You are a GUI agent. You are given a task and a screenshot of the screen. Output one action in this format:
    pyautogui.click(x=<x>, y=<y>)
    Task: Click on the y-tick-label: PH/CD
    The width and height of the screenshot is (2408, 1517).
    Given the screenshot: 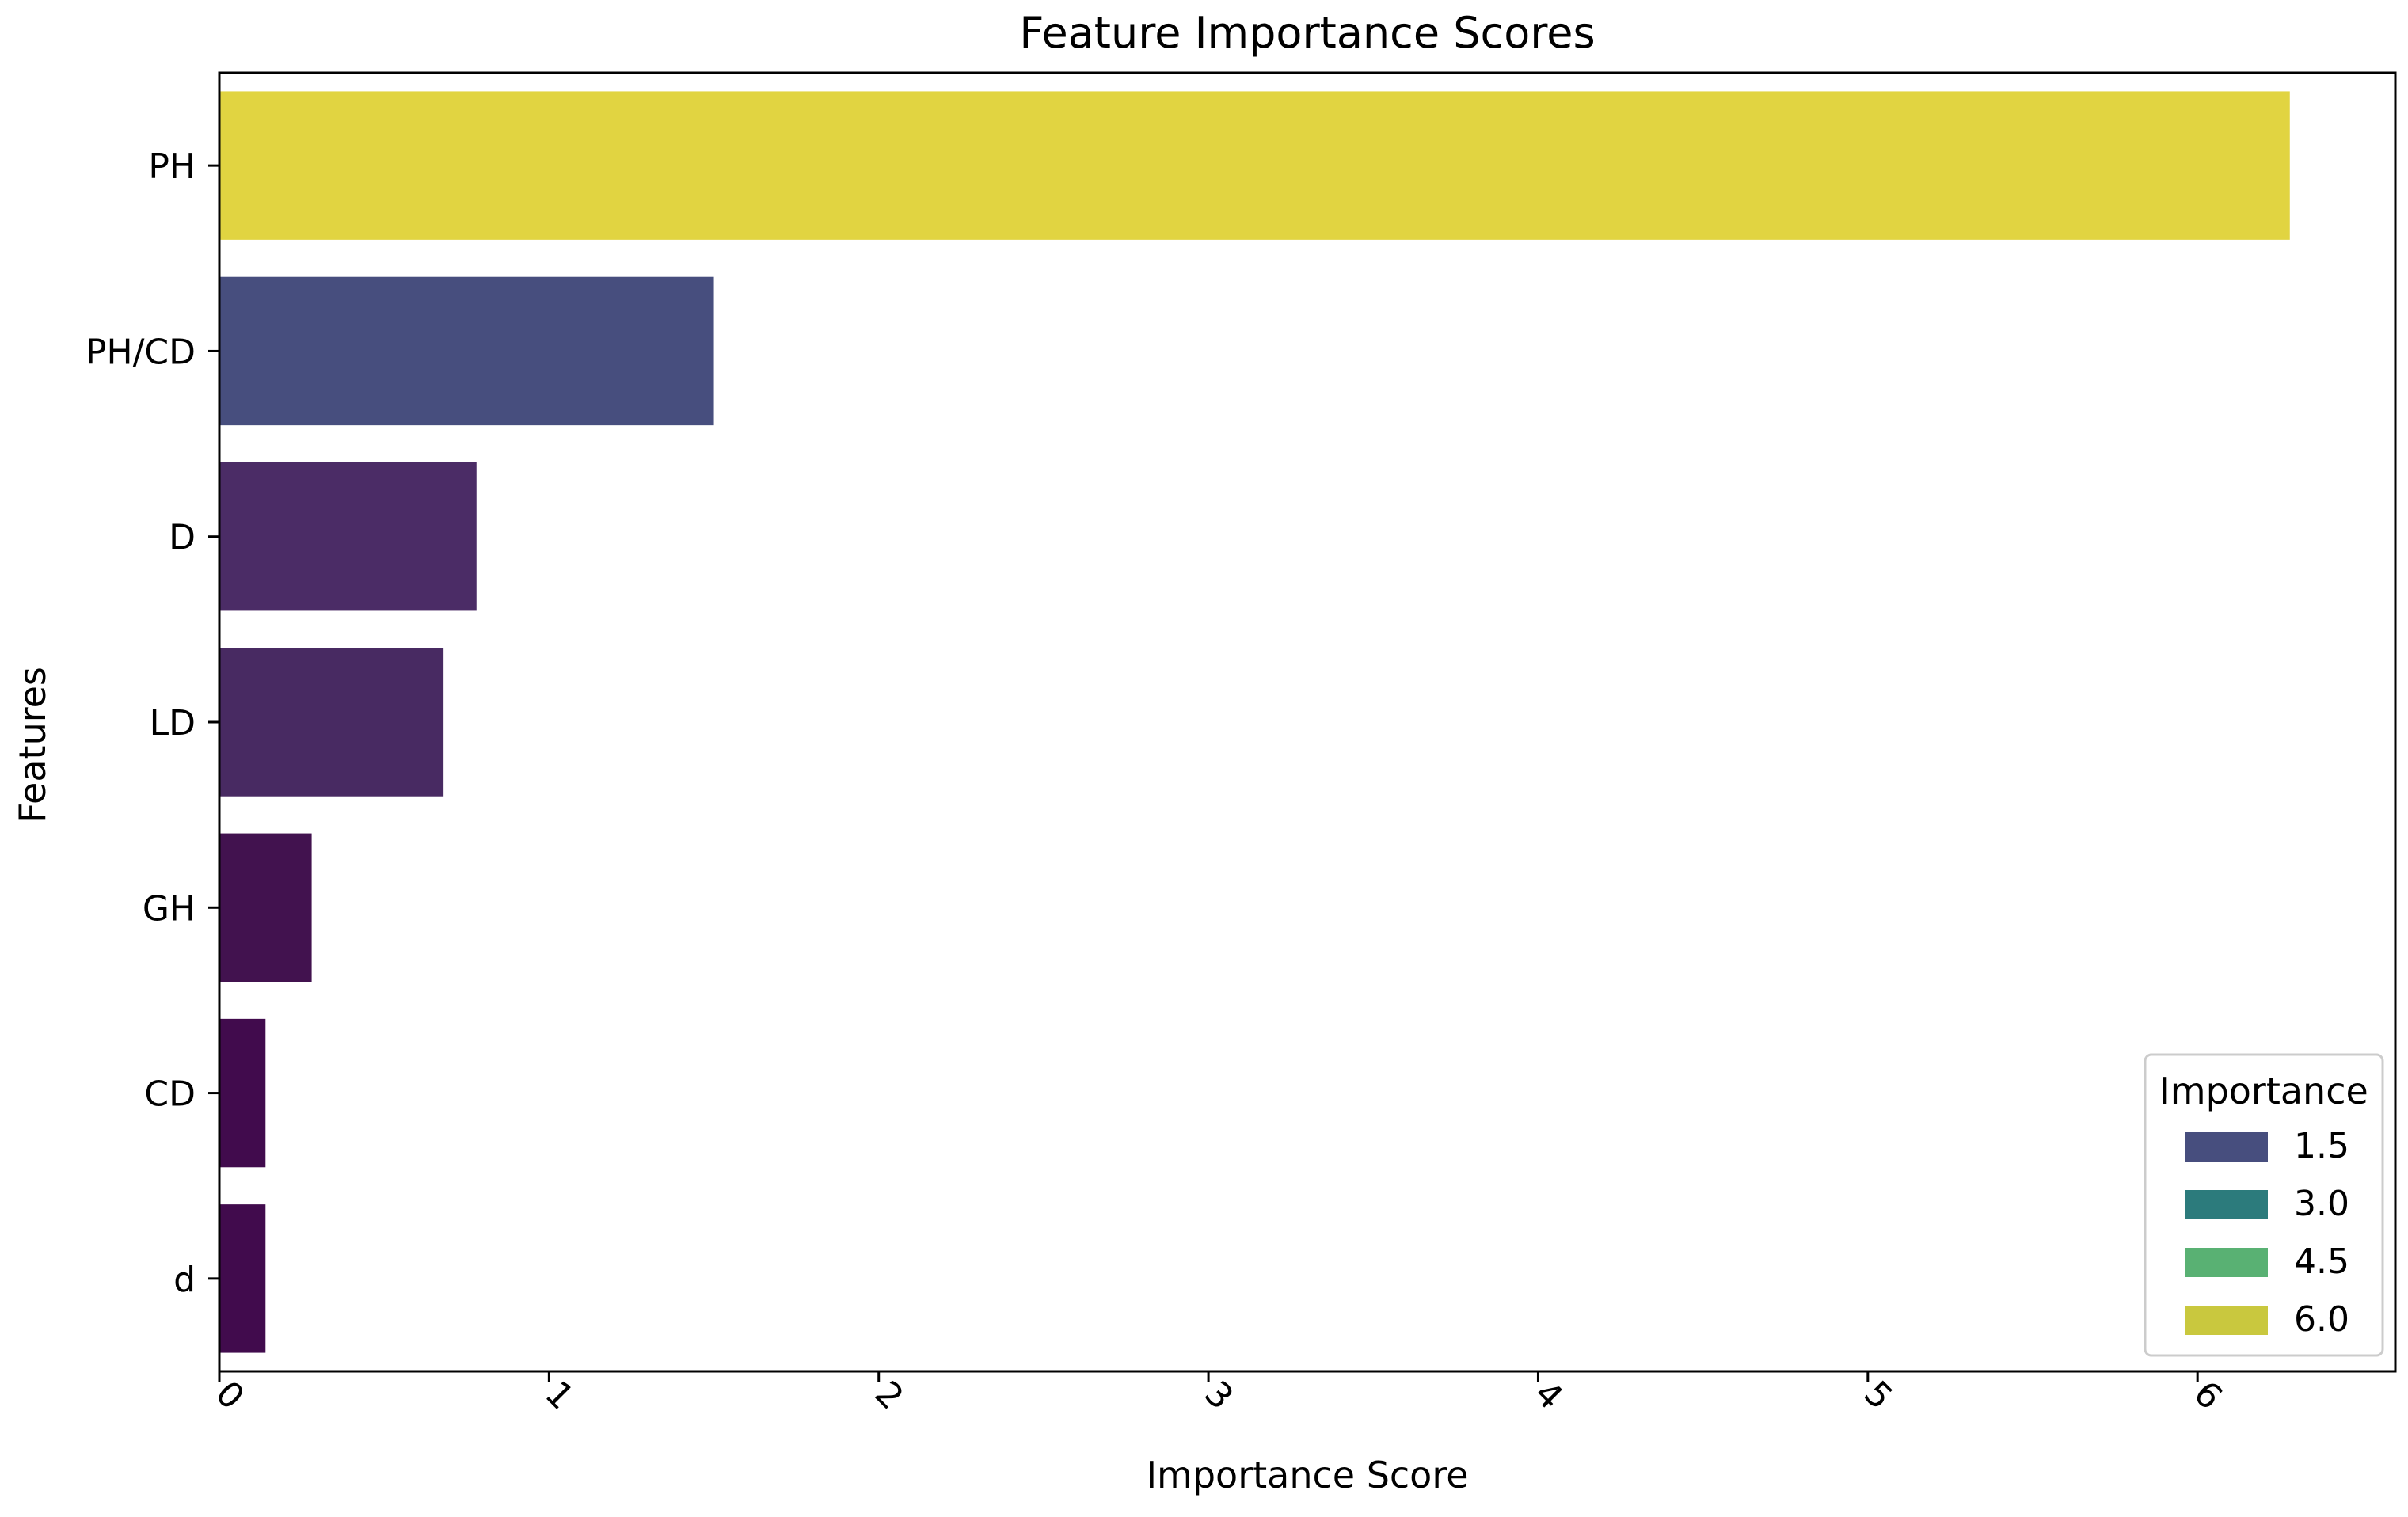 What is the action you would take?
    pyautogui.click(x=141, y=352)
    